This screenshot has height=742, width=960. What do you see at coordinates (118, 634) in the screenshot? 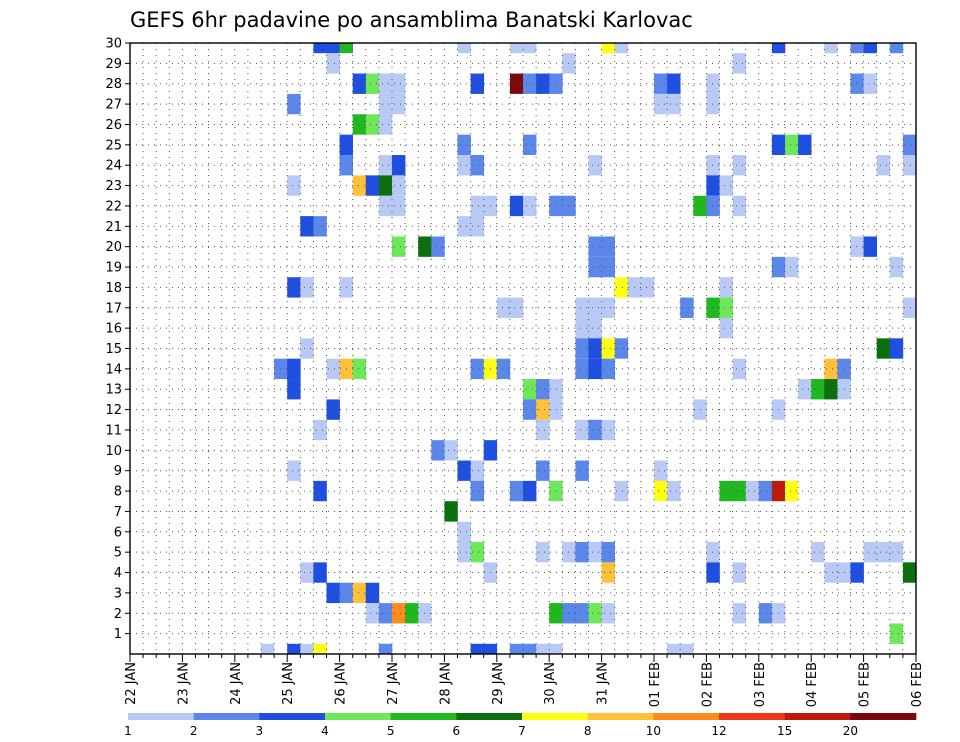
I see `y-tick-label: 1` at bounding box center [118, 634].